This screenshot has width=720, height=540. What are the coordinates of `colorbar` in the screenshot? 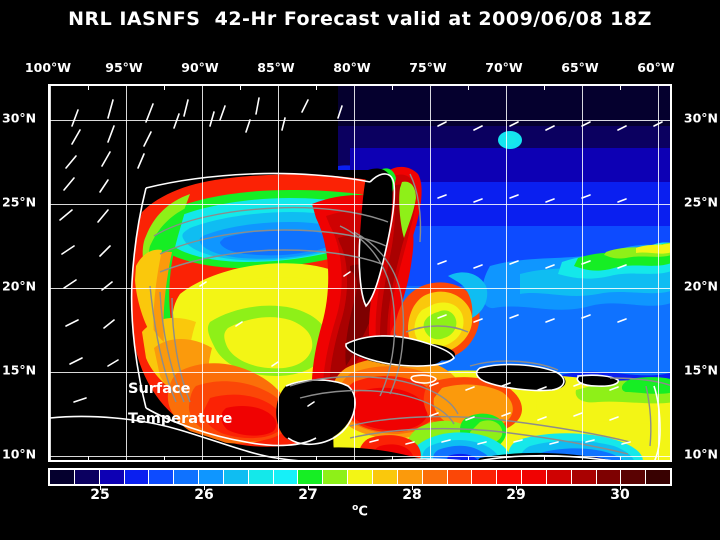 It's located at (360, 477).